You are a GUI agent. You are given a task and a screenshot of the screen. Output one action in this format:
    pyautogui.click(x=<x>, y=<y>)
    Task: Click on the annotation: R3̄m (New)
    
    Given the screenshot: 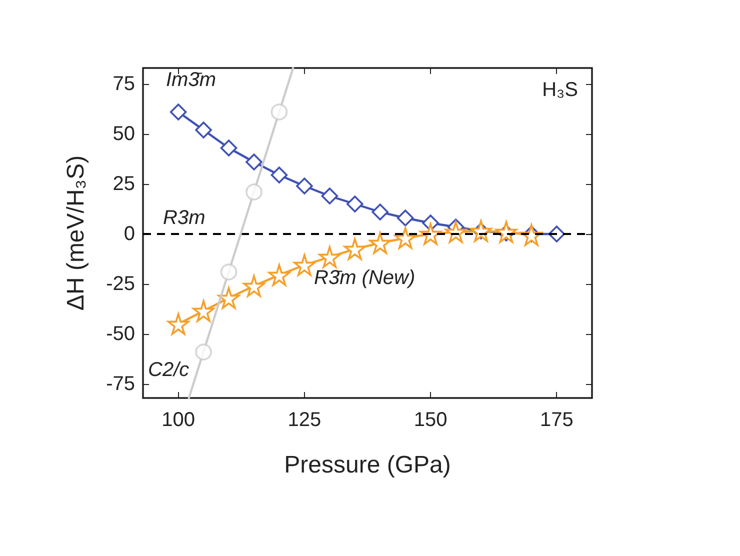 What is the action you would take?
    pyautogui.click(x=365, y=278)
    